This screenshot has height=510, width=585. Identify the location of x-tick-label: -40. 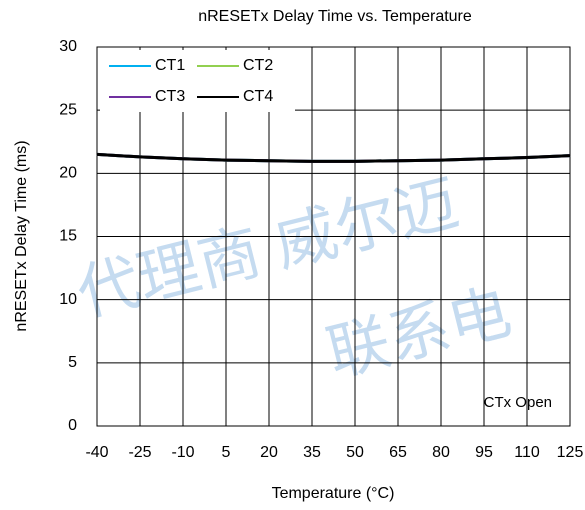
(96, 452).